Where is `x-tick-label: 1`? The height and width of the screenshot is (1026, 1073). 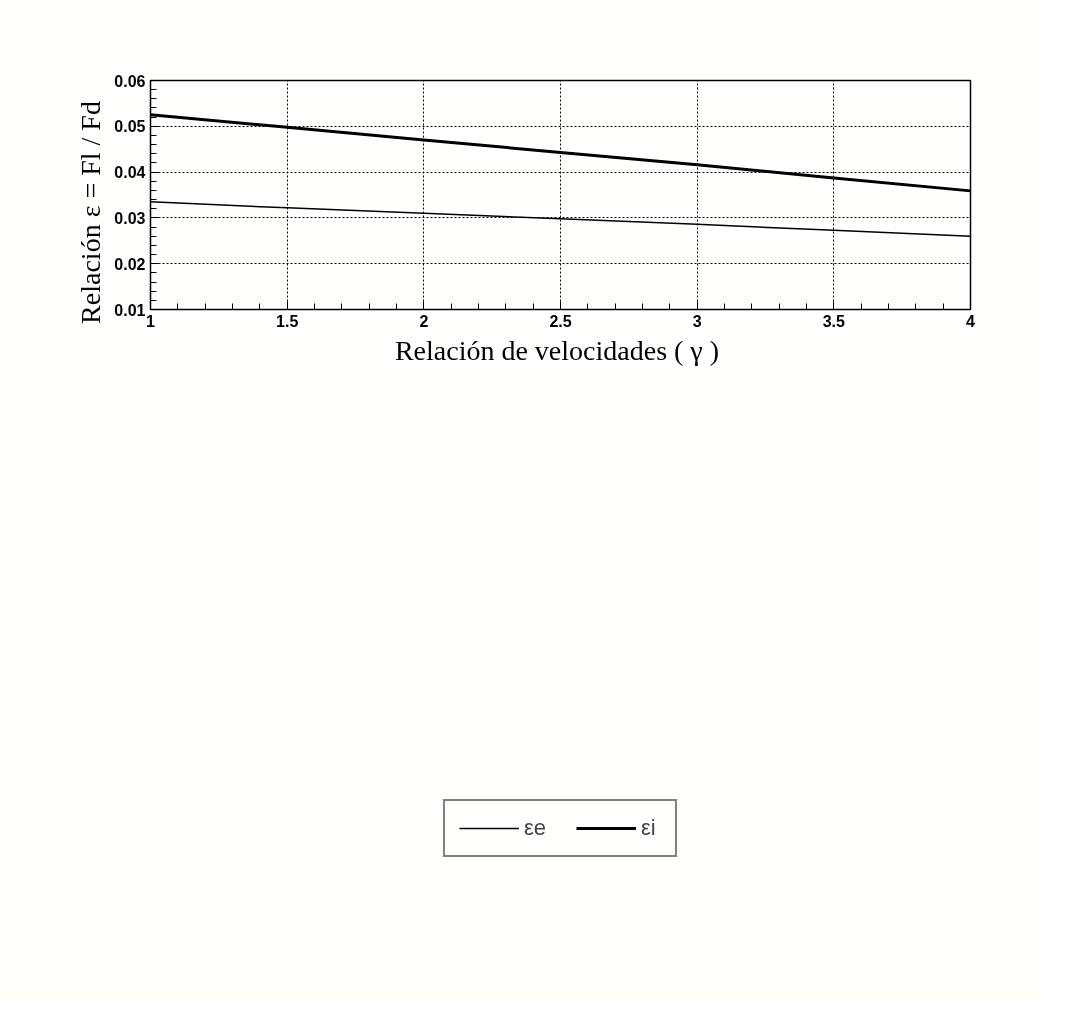
x-tick-label: 1 is located at coordinates (151, 321).